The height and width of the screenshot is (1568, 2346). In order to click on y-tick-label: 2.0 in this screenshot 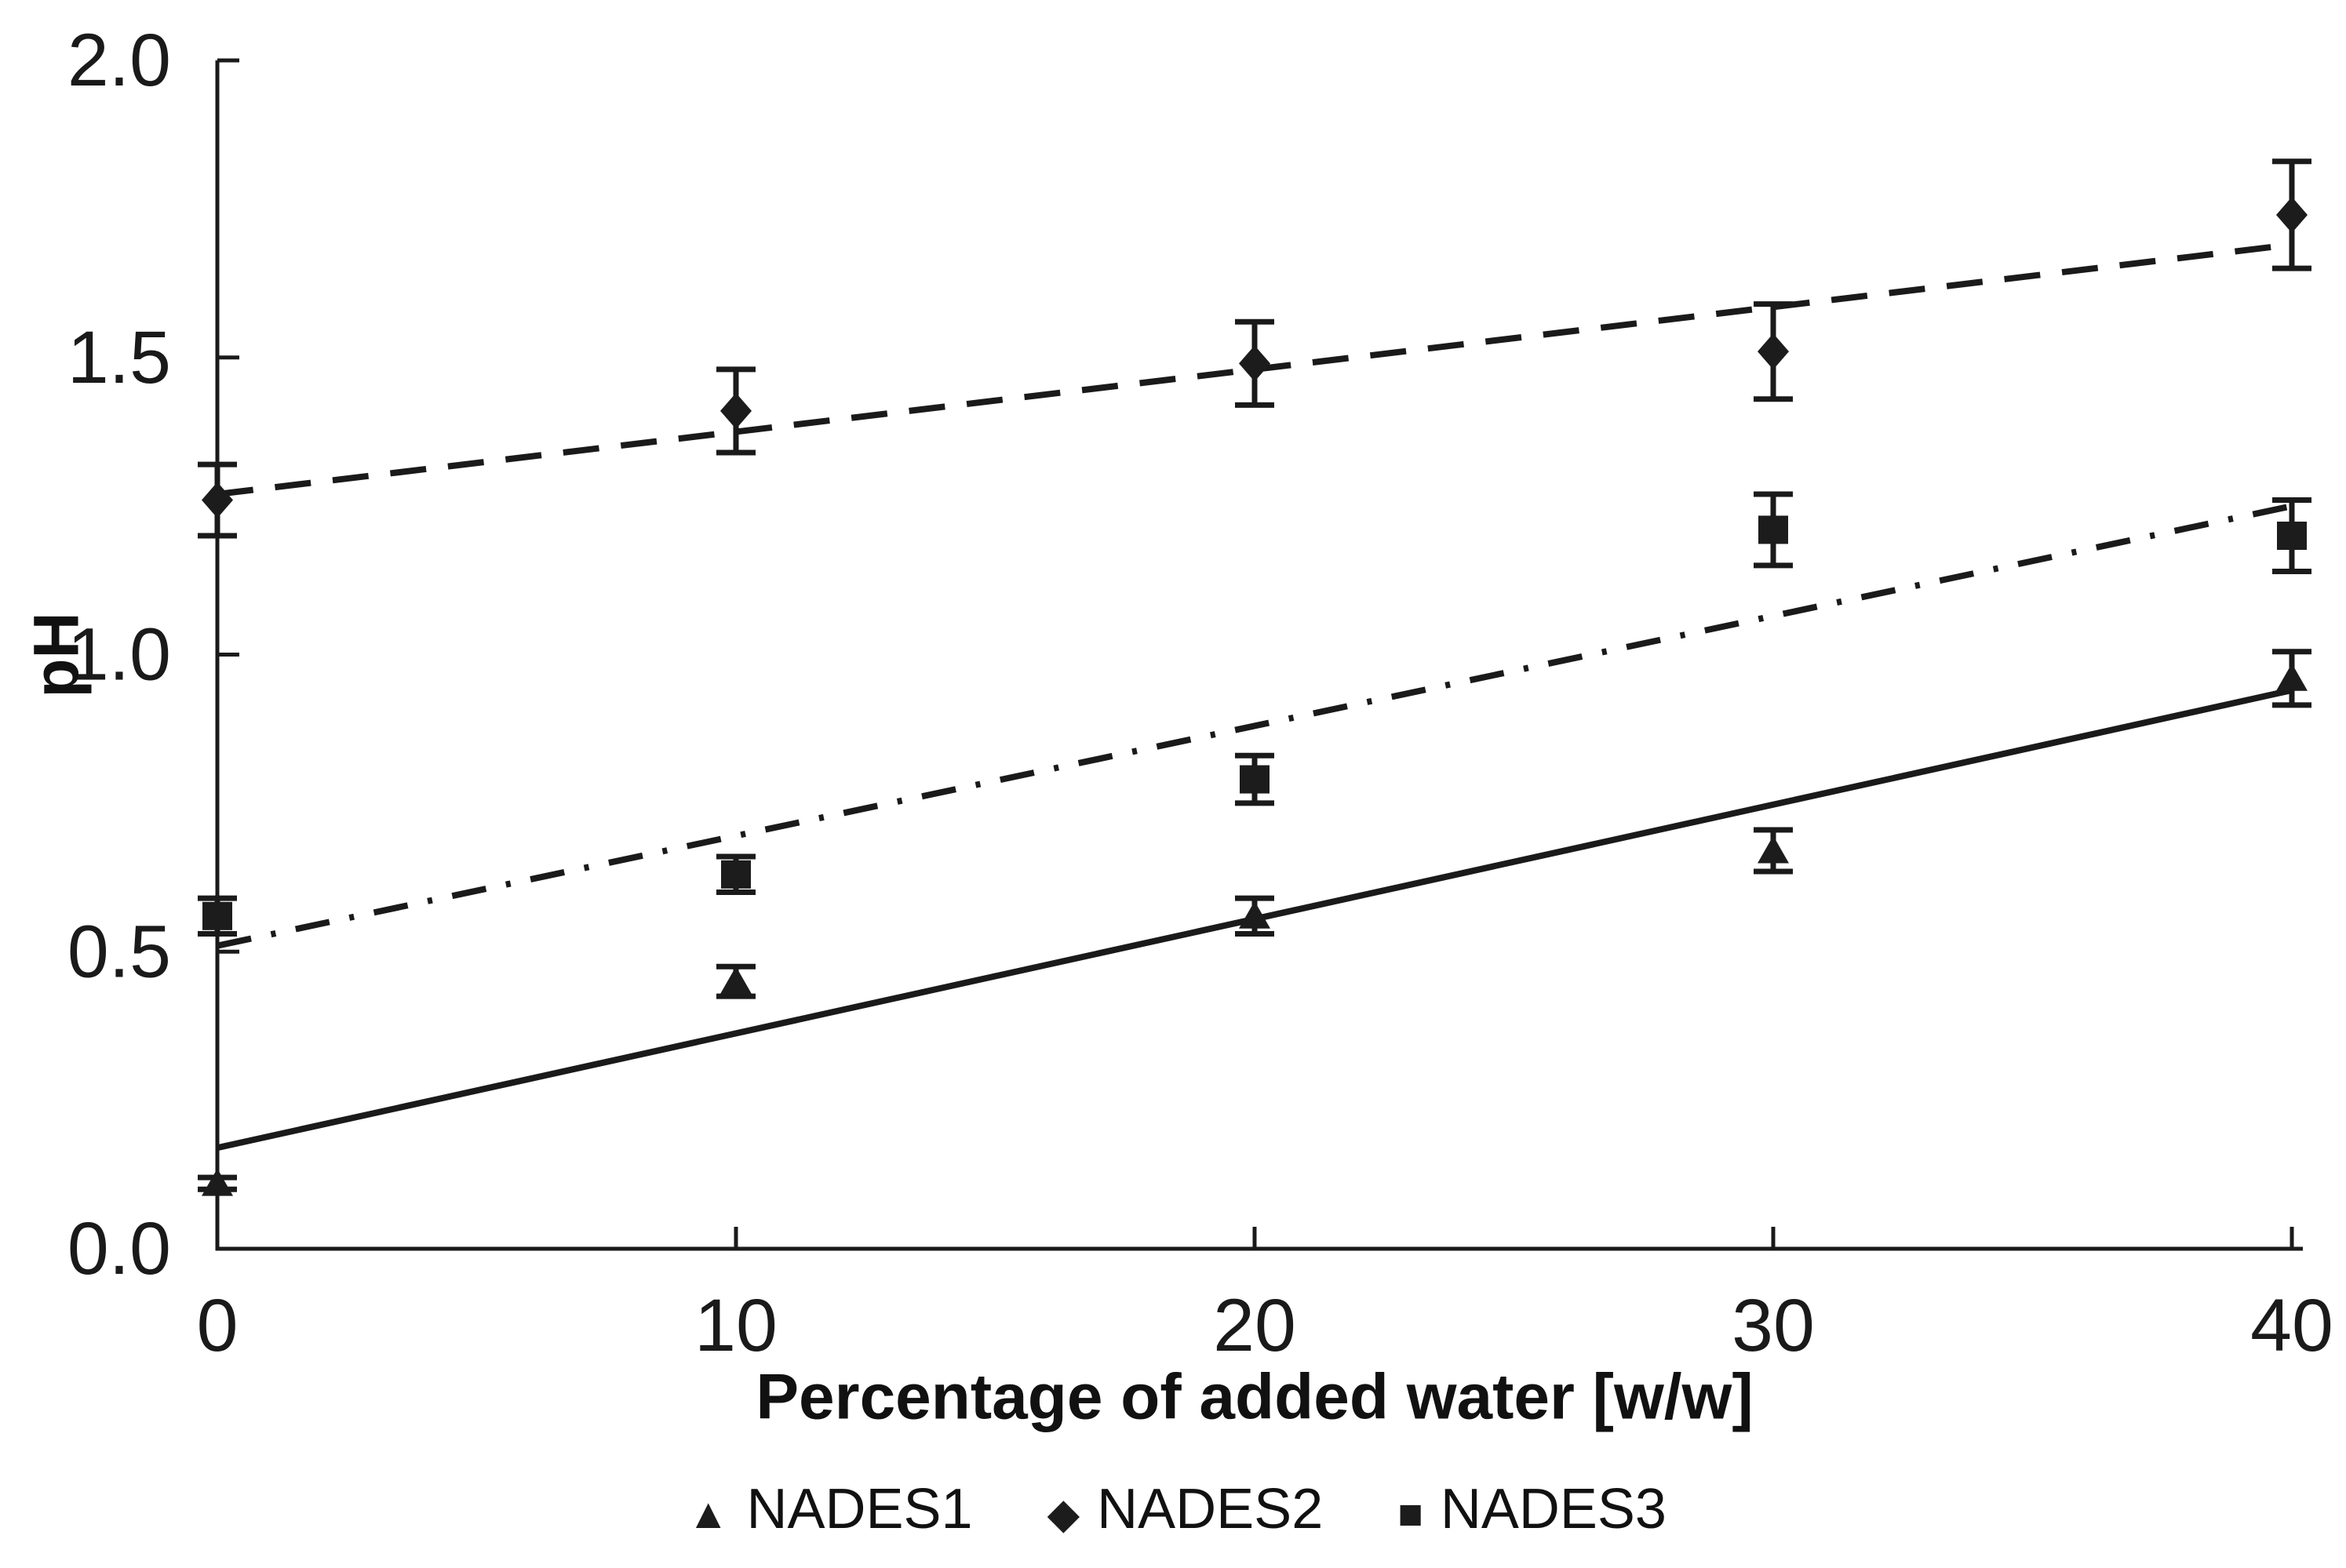, I will do `click(119, 60)`.